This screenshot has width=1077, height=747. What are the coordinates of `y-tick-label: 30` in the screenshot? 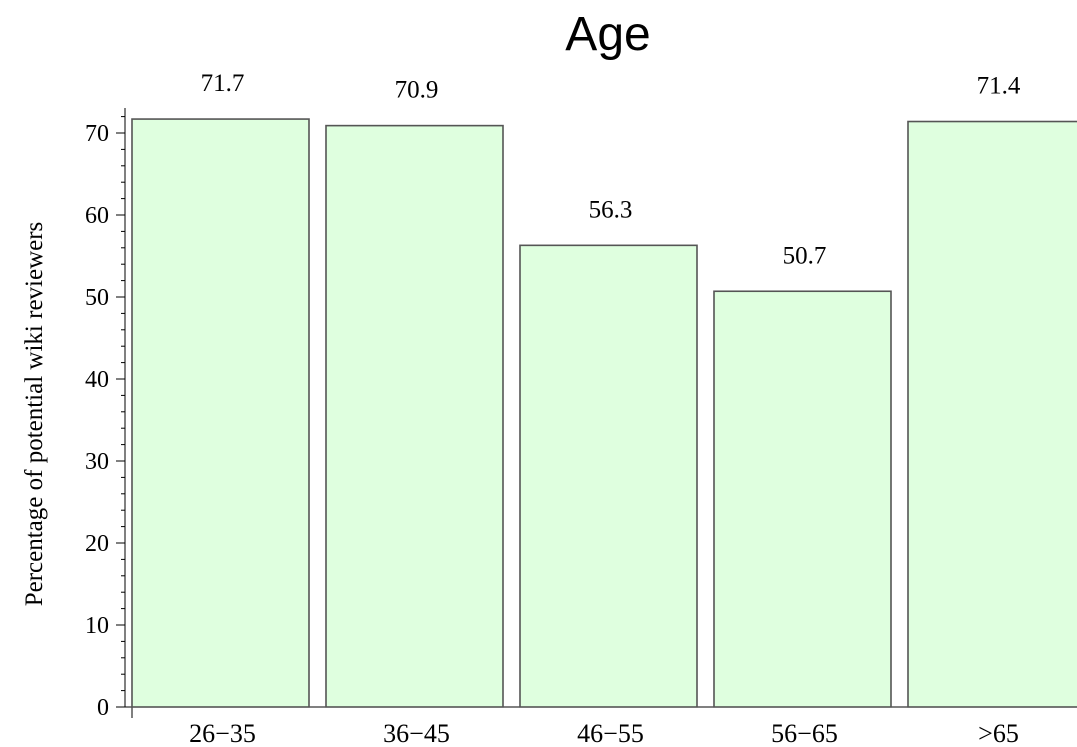 It's located at (97, 462).